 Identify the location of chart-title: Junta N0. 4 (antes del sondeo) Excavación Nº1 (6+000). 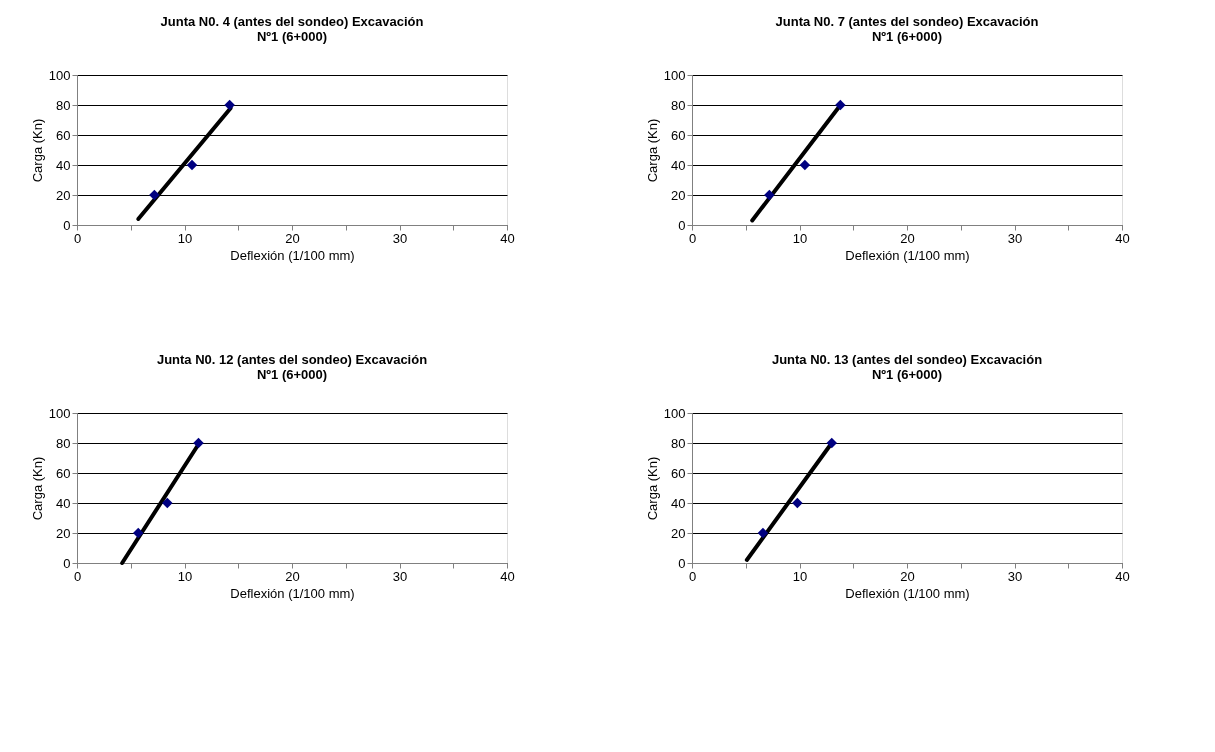
(292, 29).